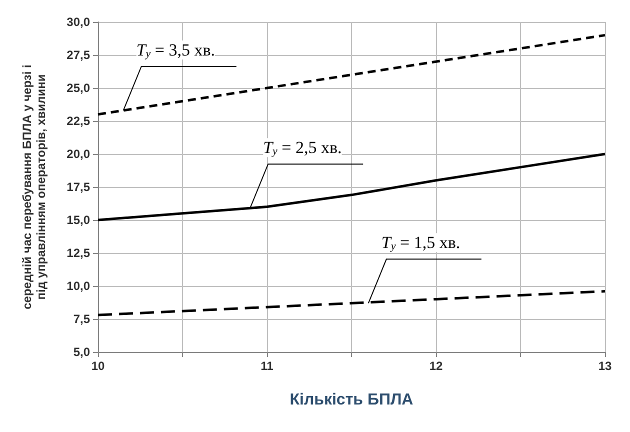 The height and width of the screenshot is (432, 630). What do you see at coordinates (98, 366) in the screenshot?
I see `x-tick-label: 10` at bounding box center [98, 366].